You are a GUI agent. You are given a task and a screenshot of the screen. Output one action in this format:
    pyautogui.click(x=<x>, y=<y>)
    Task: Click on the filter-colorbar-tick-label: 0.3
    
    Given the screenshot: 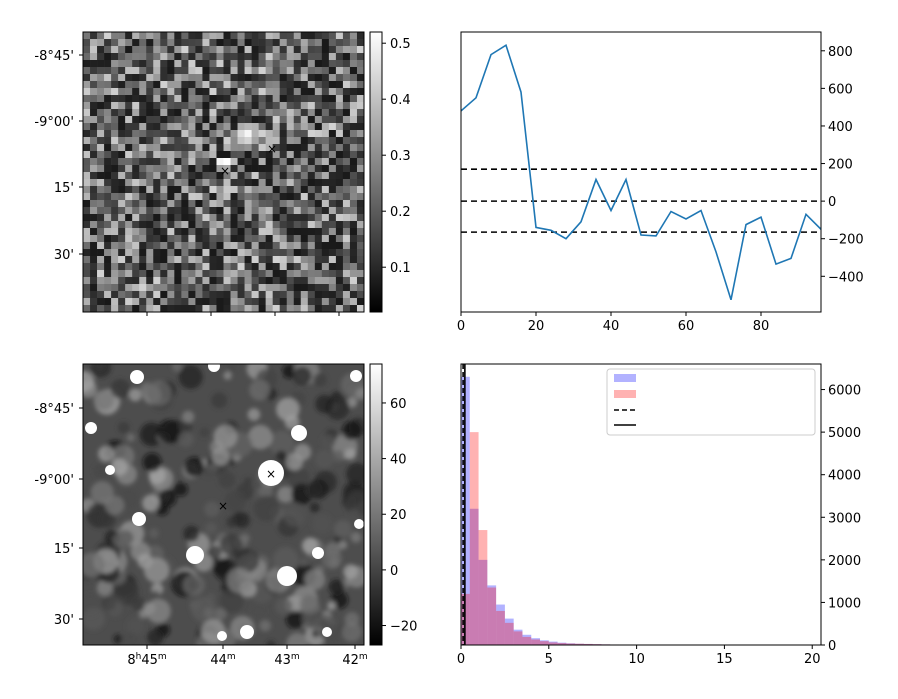 What is the action you would take?
    pyautogui.click(x=400, y=156)
    